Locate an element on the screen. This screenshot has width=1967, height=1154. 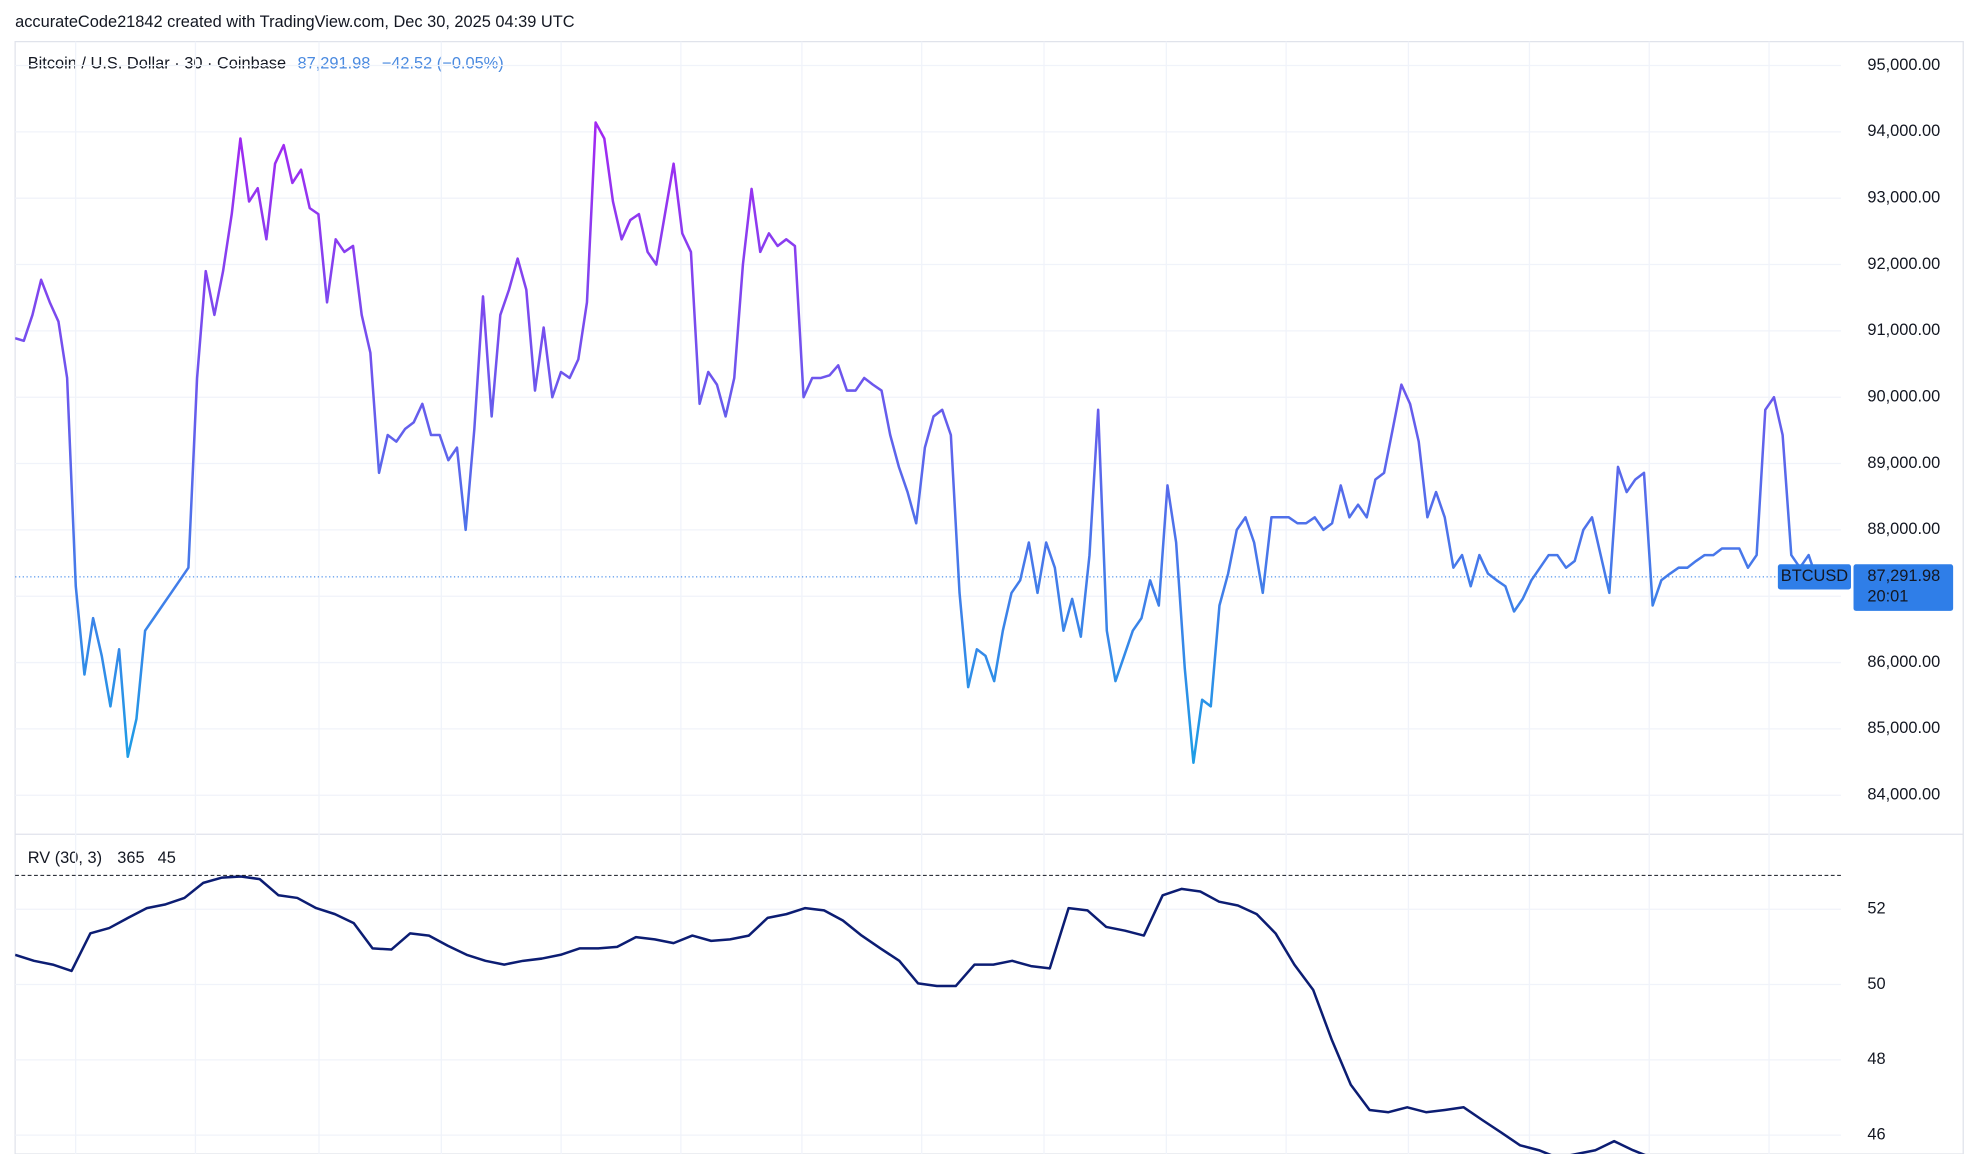
countdown-label: 20:01 is located at coordinates (1887, 596).